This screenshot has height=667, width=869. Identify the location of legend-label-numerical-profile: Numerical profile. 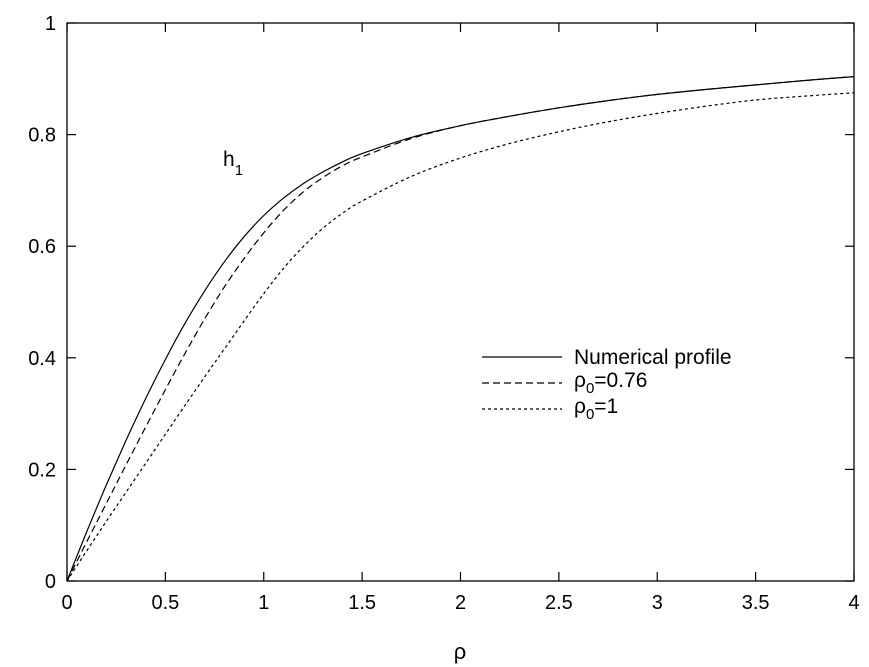
(653, 357).